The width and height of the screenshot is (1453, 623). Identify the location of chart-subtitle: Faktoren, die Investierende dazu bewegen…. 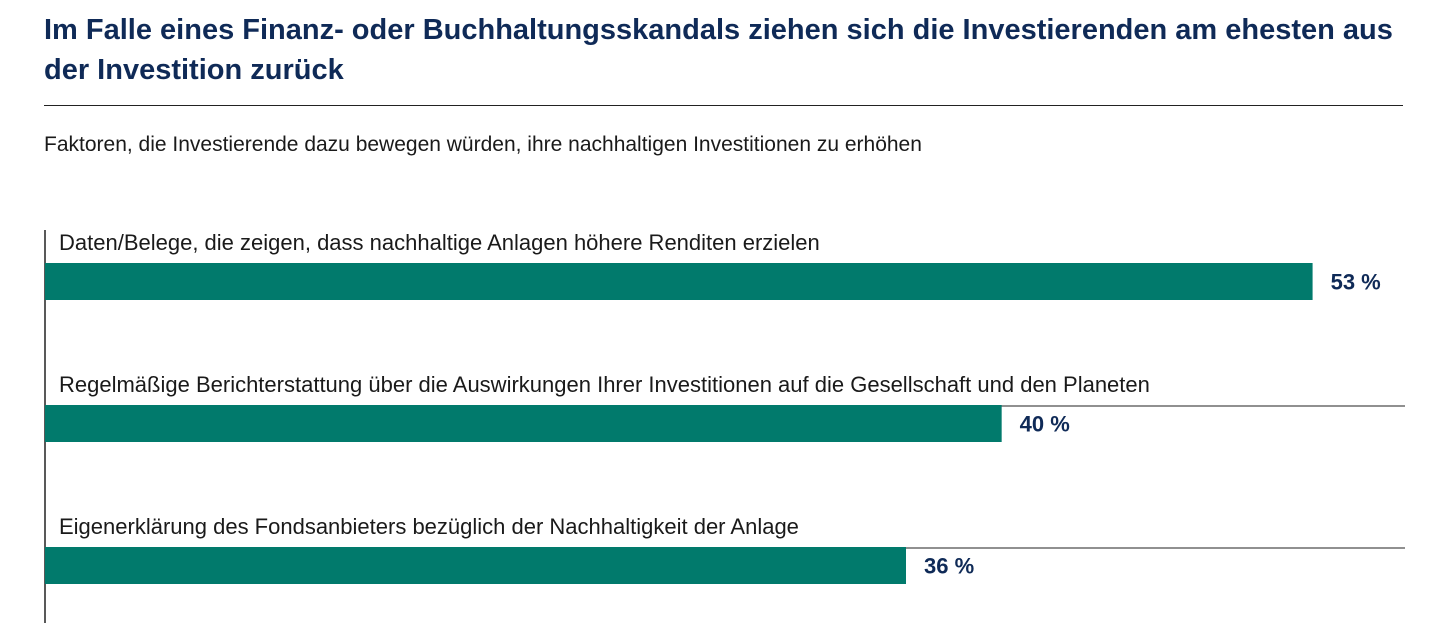
(483, 144).